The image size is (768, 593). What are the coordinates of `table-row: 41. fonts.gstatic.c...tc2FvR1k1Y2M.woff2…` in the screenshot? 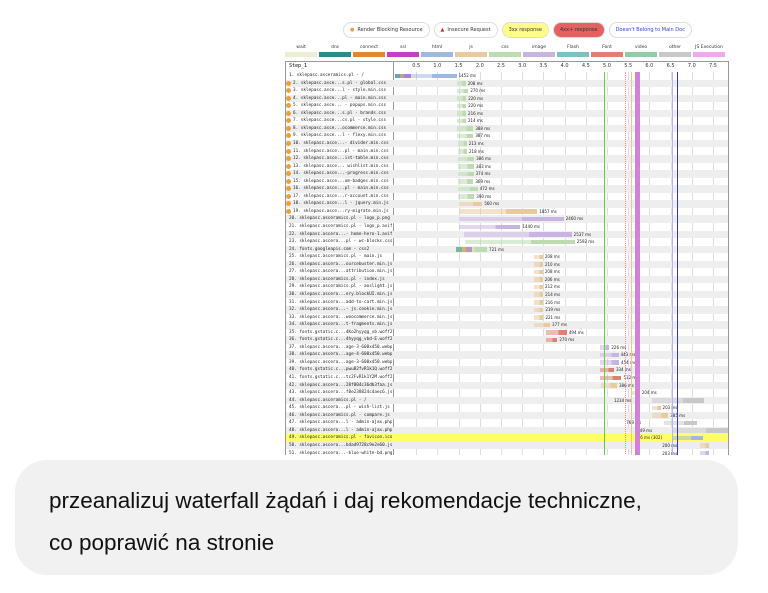 It's located at (507, 378).